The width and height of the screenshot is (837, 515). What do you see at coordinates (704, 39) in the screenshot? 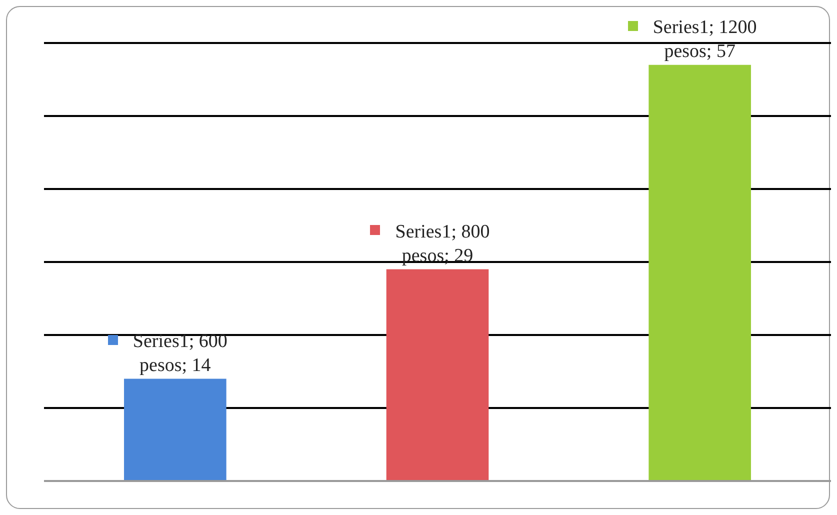
I see `data-label: Series1; 1200 pesos; 57` at bounding box center [704, 39].